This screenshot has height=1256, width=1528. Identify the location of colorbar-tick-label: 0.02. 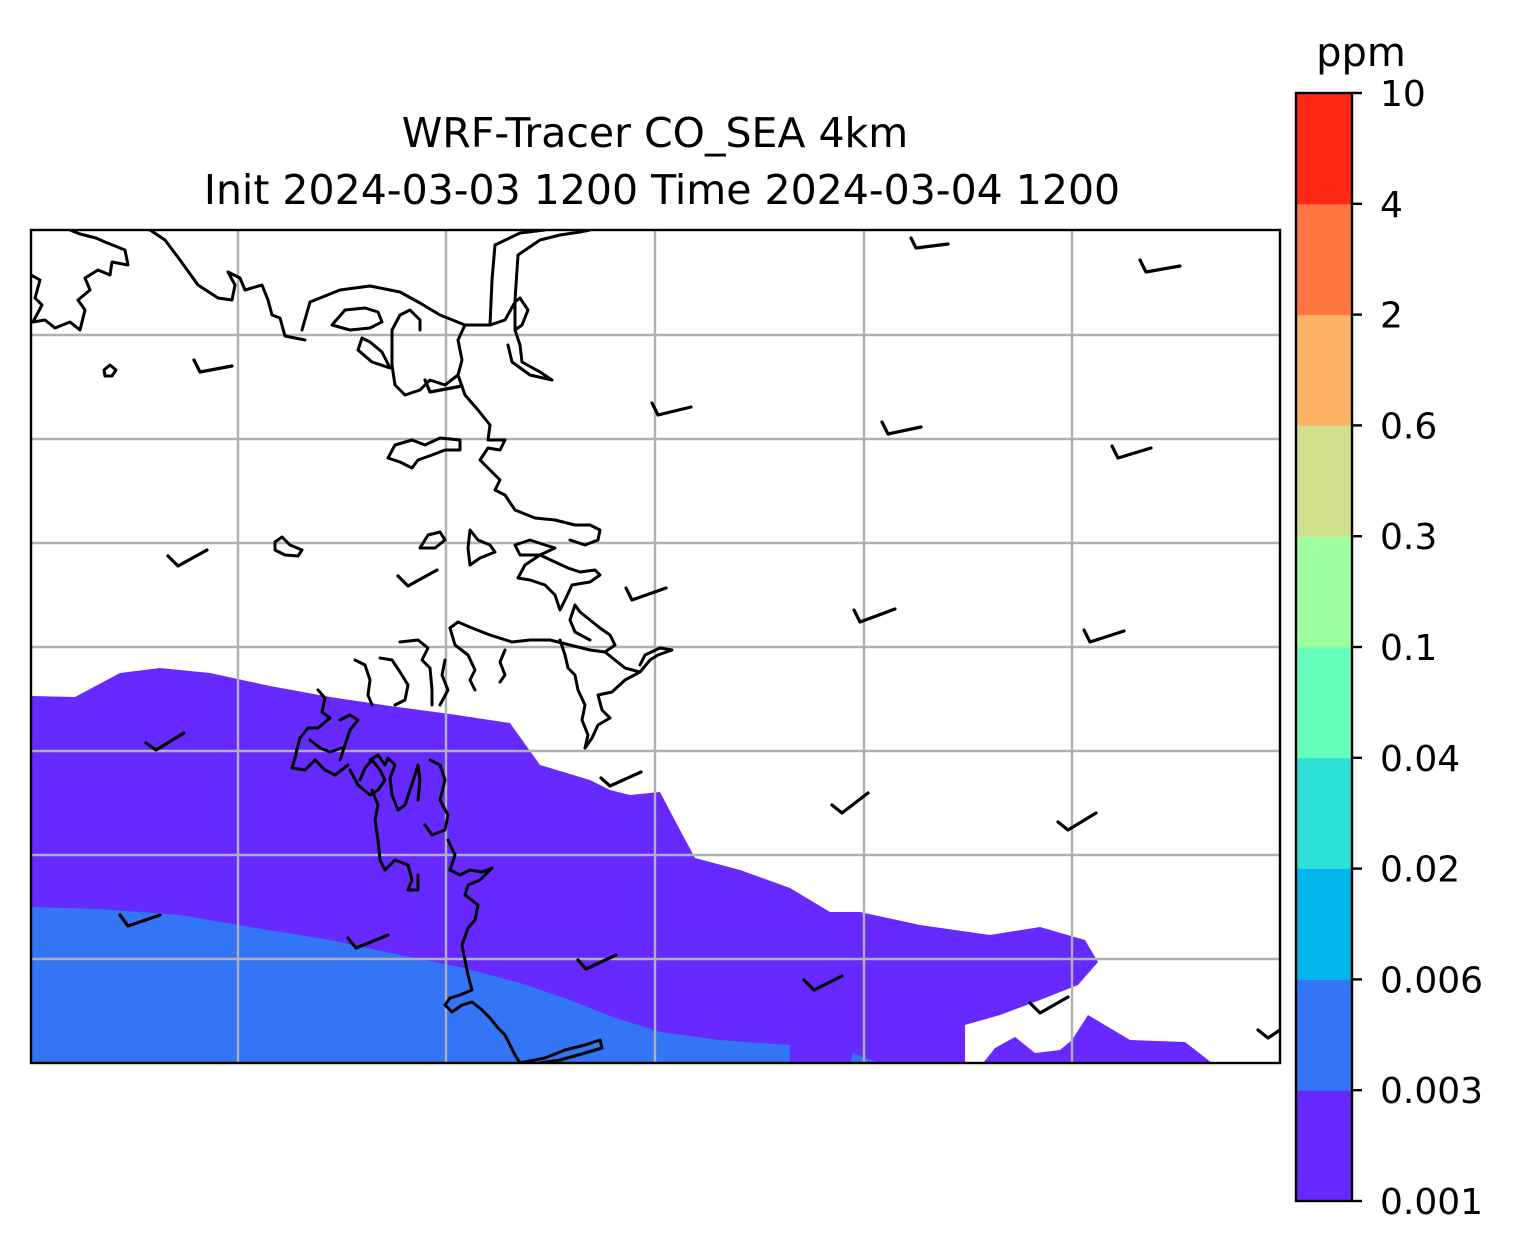
(1420, 870).